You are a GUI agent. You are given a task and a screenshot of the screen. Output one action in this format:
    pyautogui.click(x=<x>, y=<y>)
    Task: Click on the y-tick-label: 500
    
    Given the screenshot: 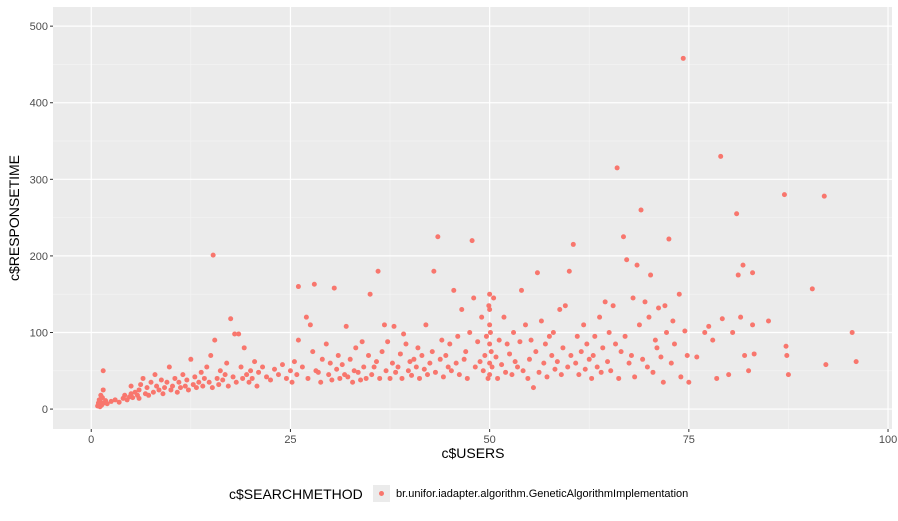 What is the action you would take?
    pyautogui.click(x=39, y=27)
    